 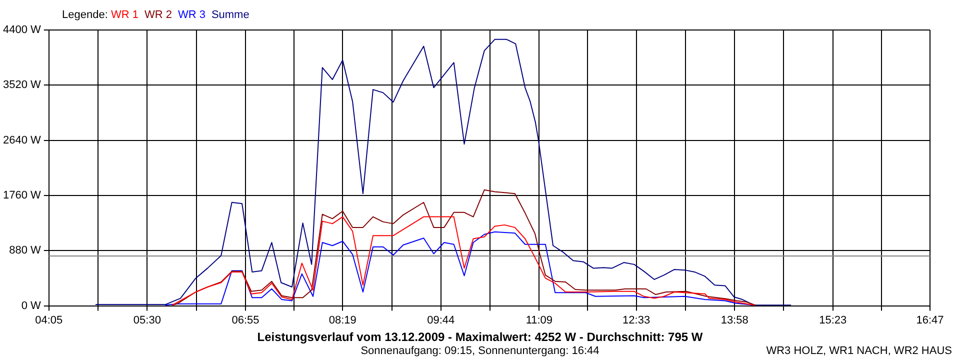 What do you see at coordinates (734, 320) in the screenshot?
I see `x-tick-label: 13:58` at bounding box center [734, 320].